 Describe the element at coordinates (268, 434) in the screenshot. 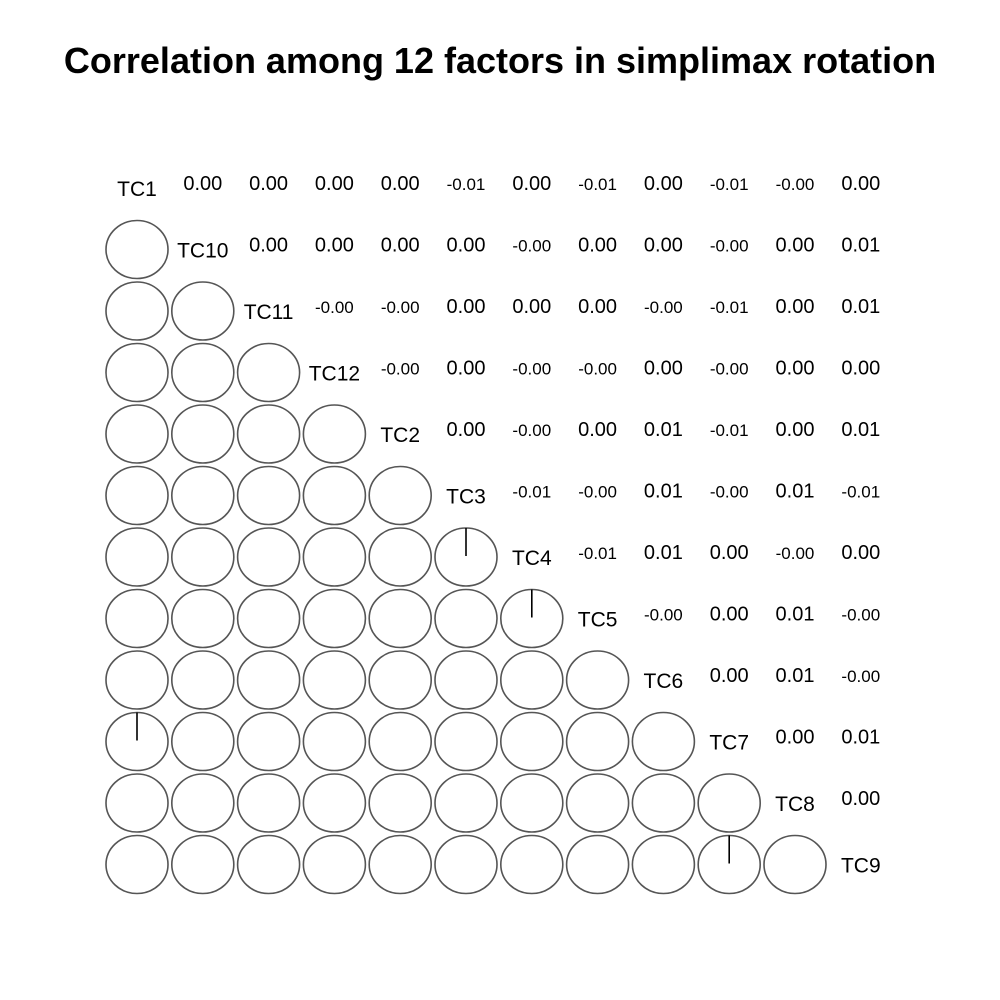

I see `cell-TC2-TC11` at that location.